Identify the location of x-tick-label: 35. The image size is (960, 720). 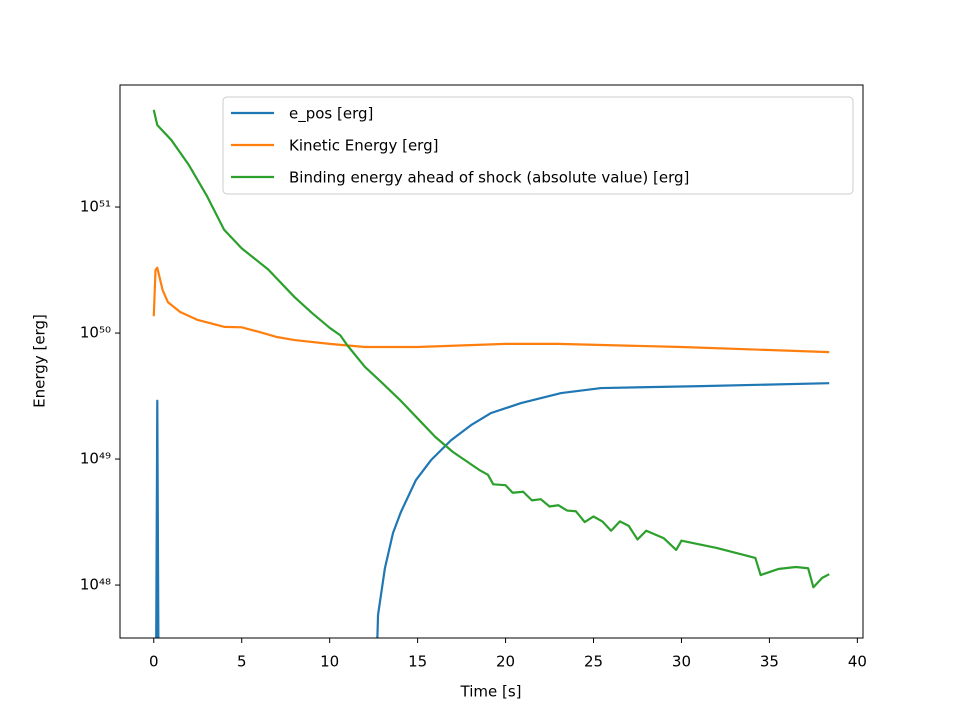
(769, 662).